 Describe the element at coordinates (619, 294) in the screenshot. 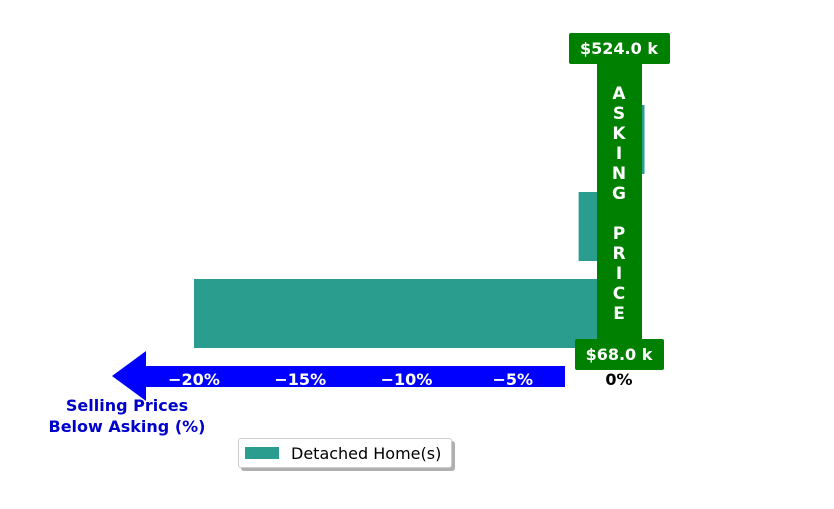

I see `asking-price-letter: C` at that location.